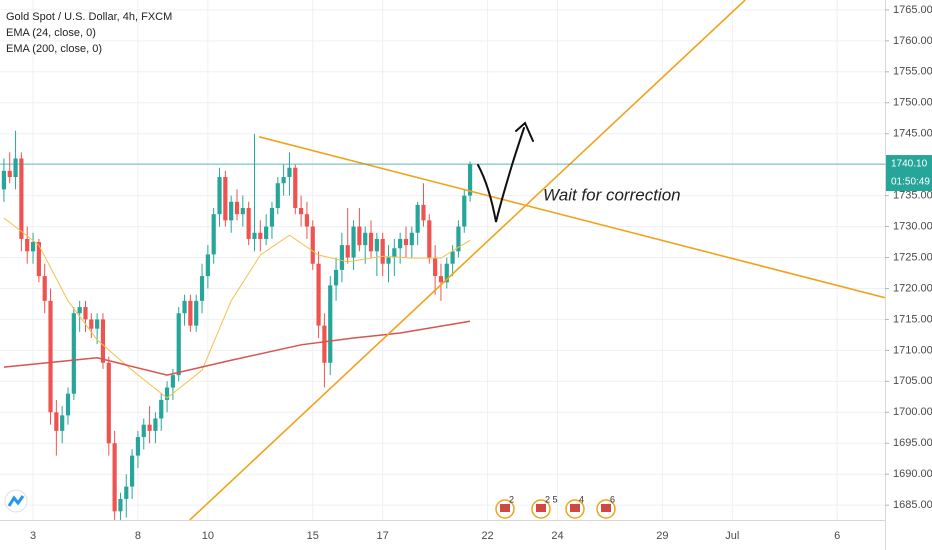  I want to click on annotation: Wait for correction, so click(612, 194).